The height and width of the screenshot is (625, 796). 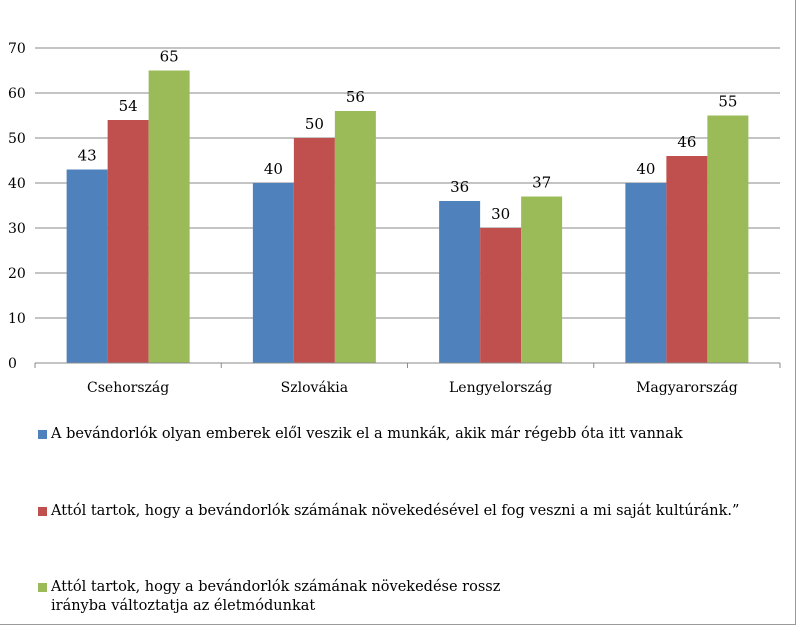 What do you see at coordinates (17, 206) in the screenshot?
I see `y-axis-ticks: 0 10 20 30 40 50 60 70` at bounding box center [17, 206].